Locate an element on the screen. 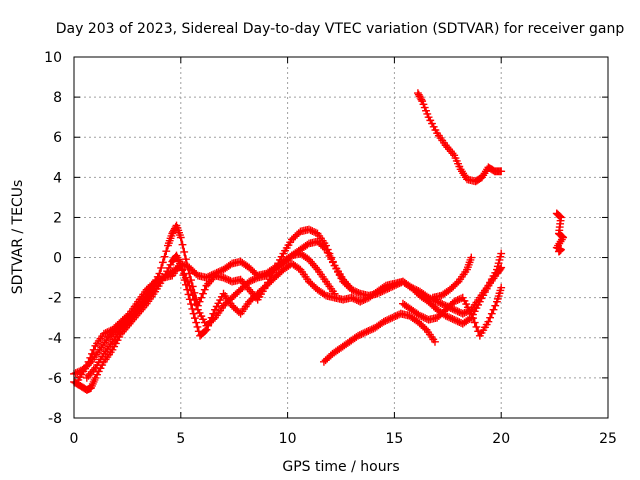  x-axis-label: GPS time / hours is located at coordinates (340, 467).